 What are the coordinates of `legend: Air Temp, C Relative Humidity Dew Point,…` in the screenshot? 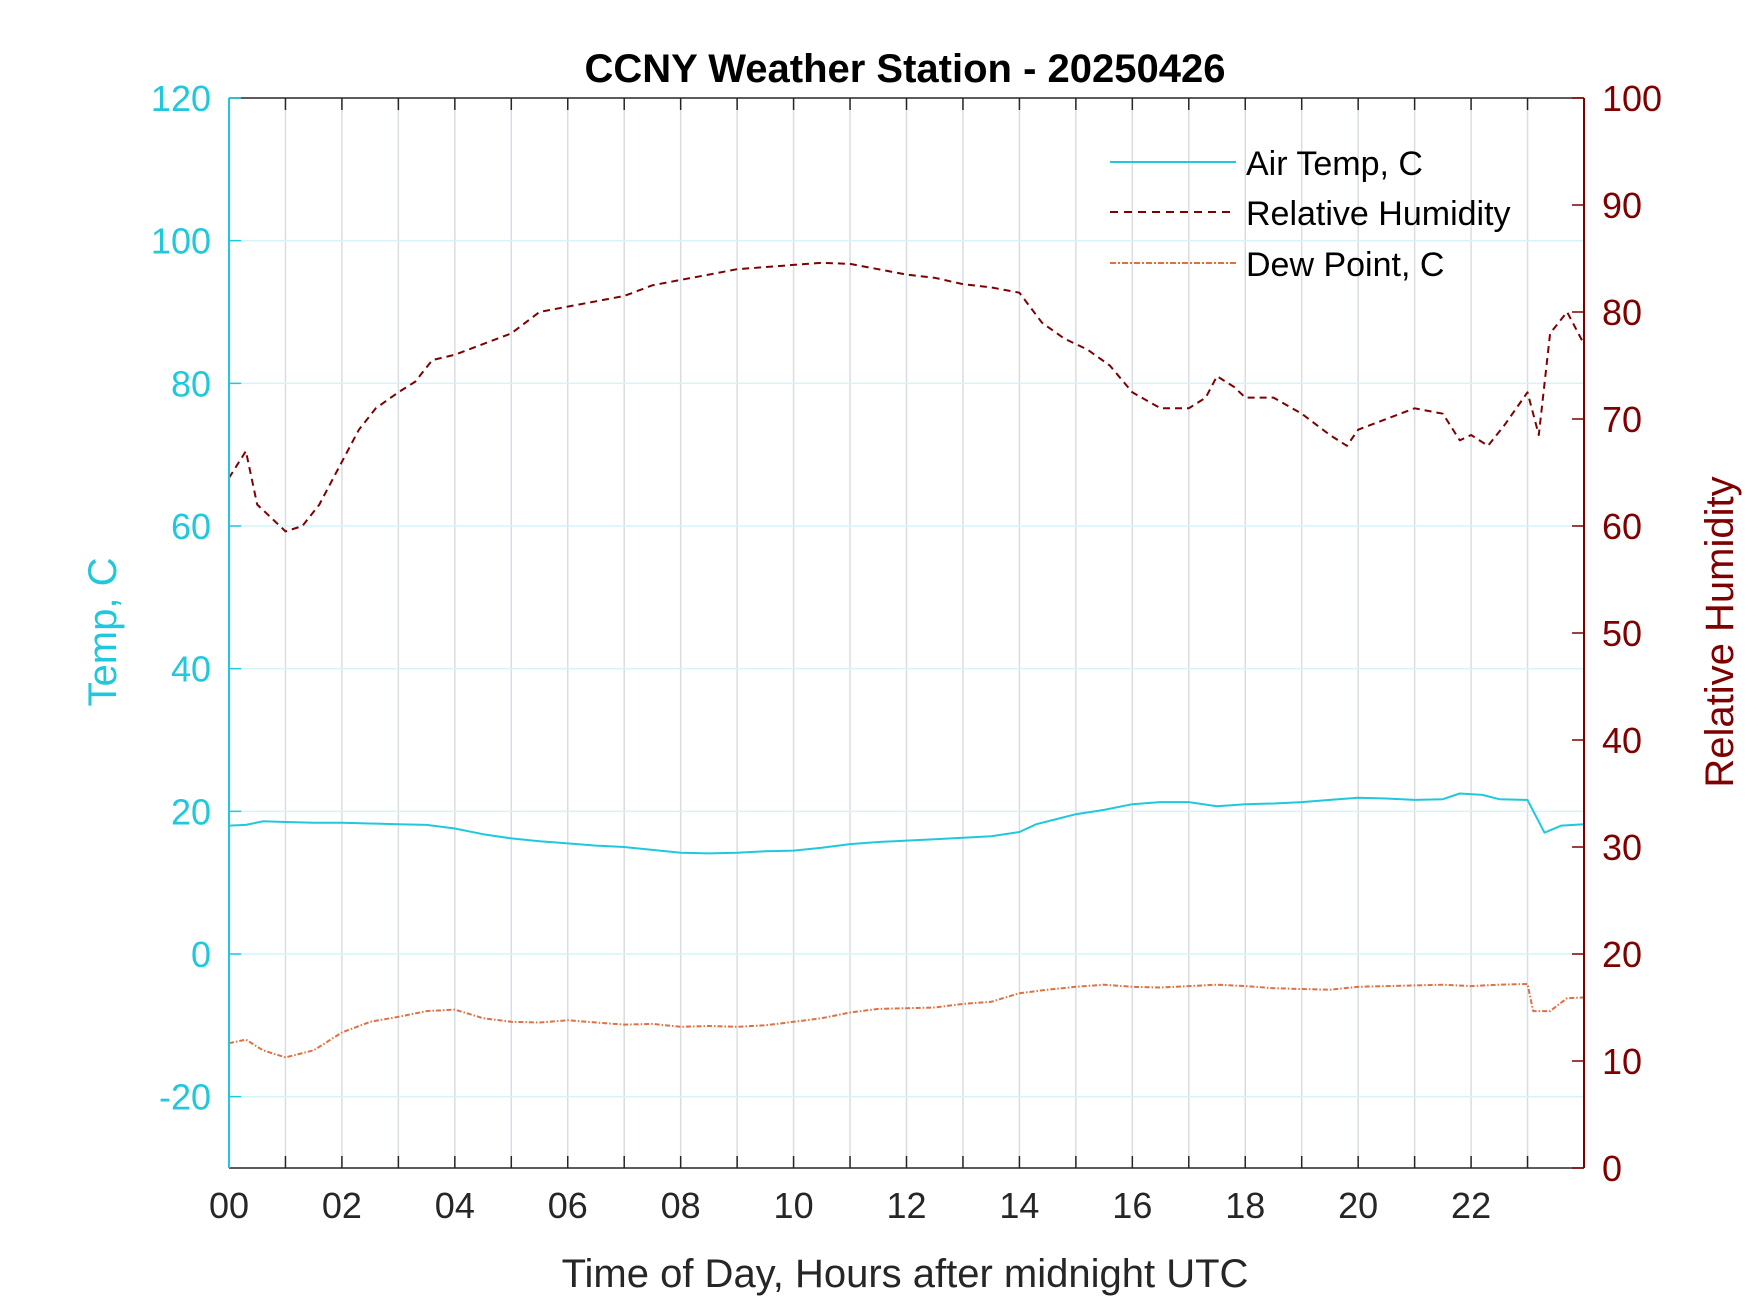 It's located at (1310, 214).